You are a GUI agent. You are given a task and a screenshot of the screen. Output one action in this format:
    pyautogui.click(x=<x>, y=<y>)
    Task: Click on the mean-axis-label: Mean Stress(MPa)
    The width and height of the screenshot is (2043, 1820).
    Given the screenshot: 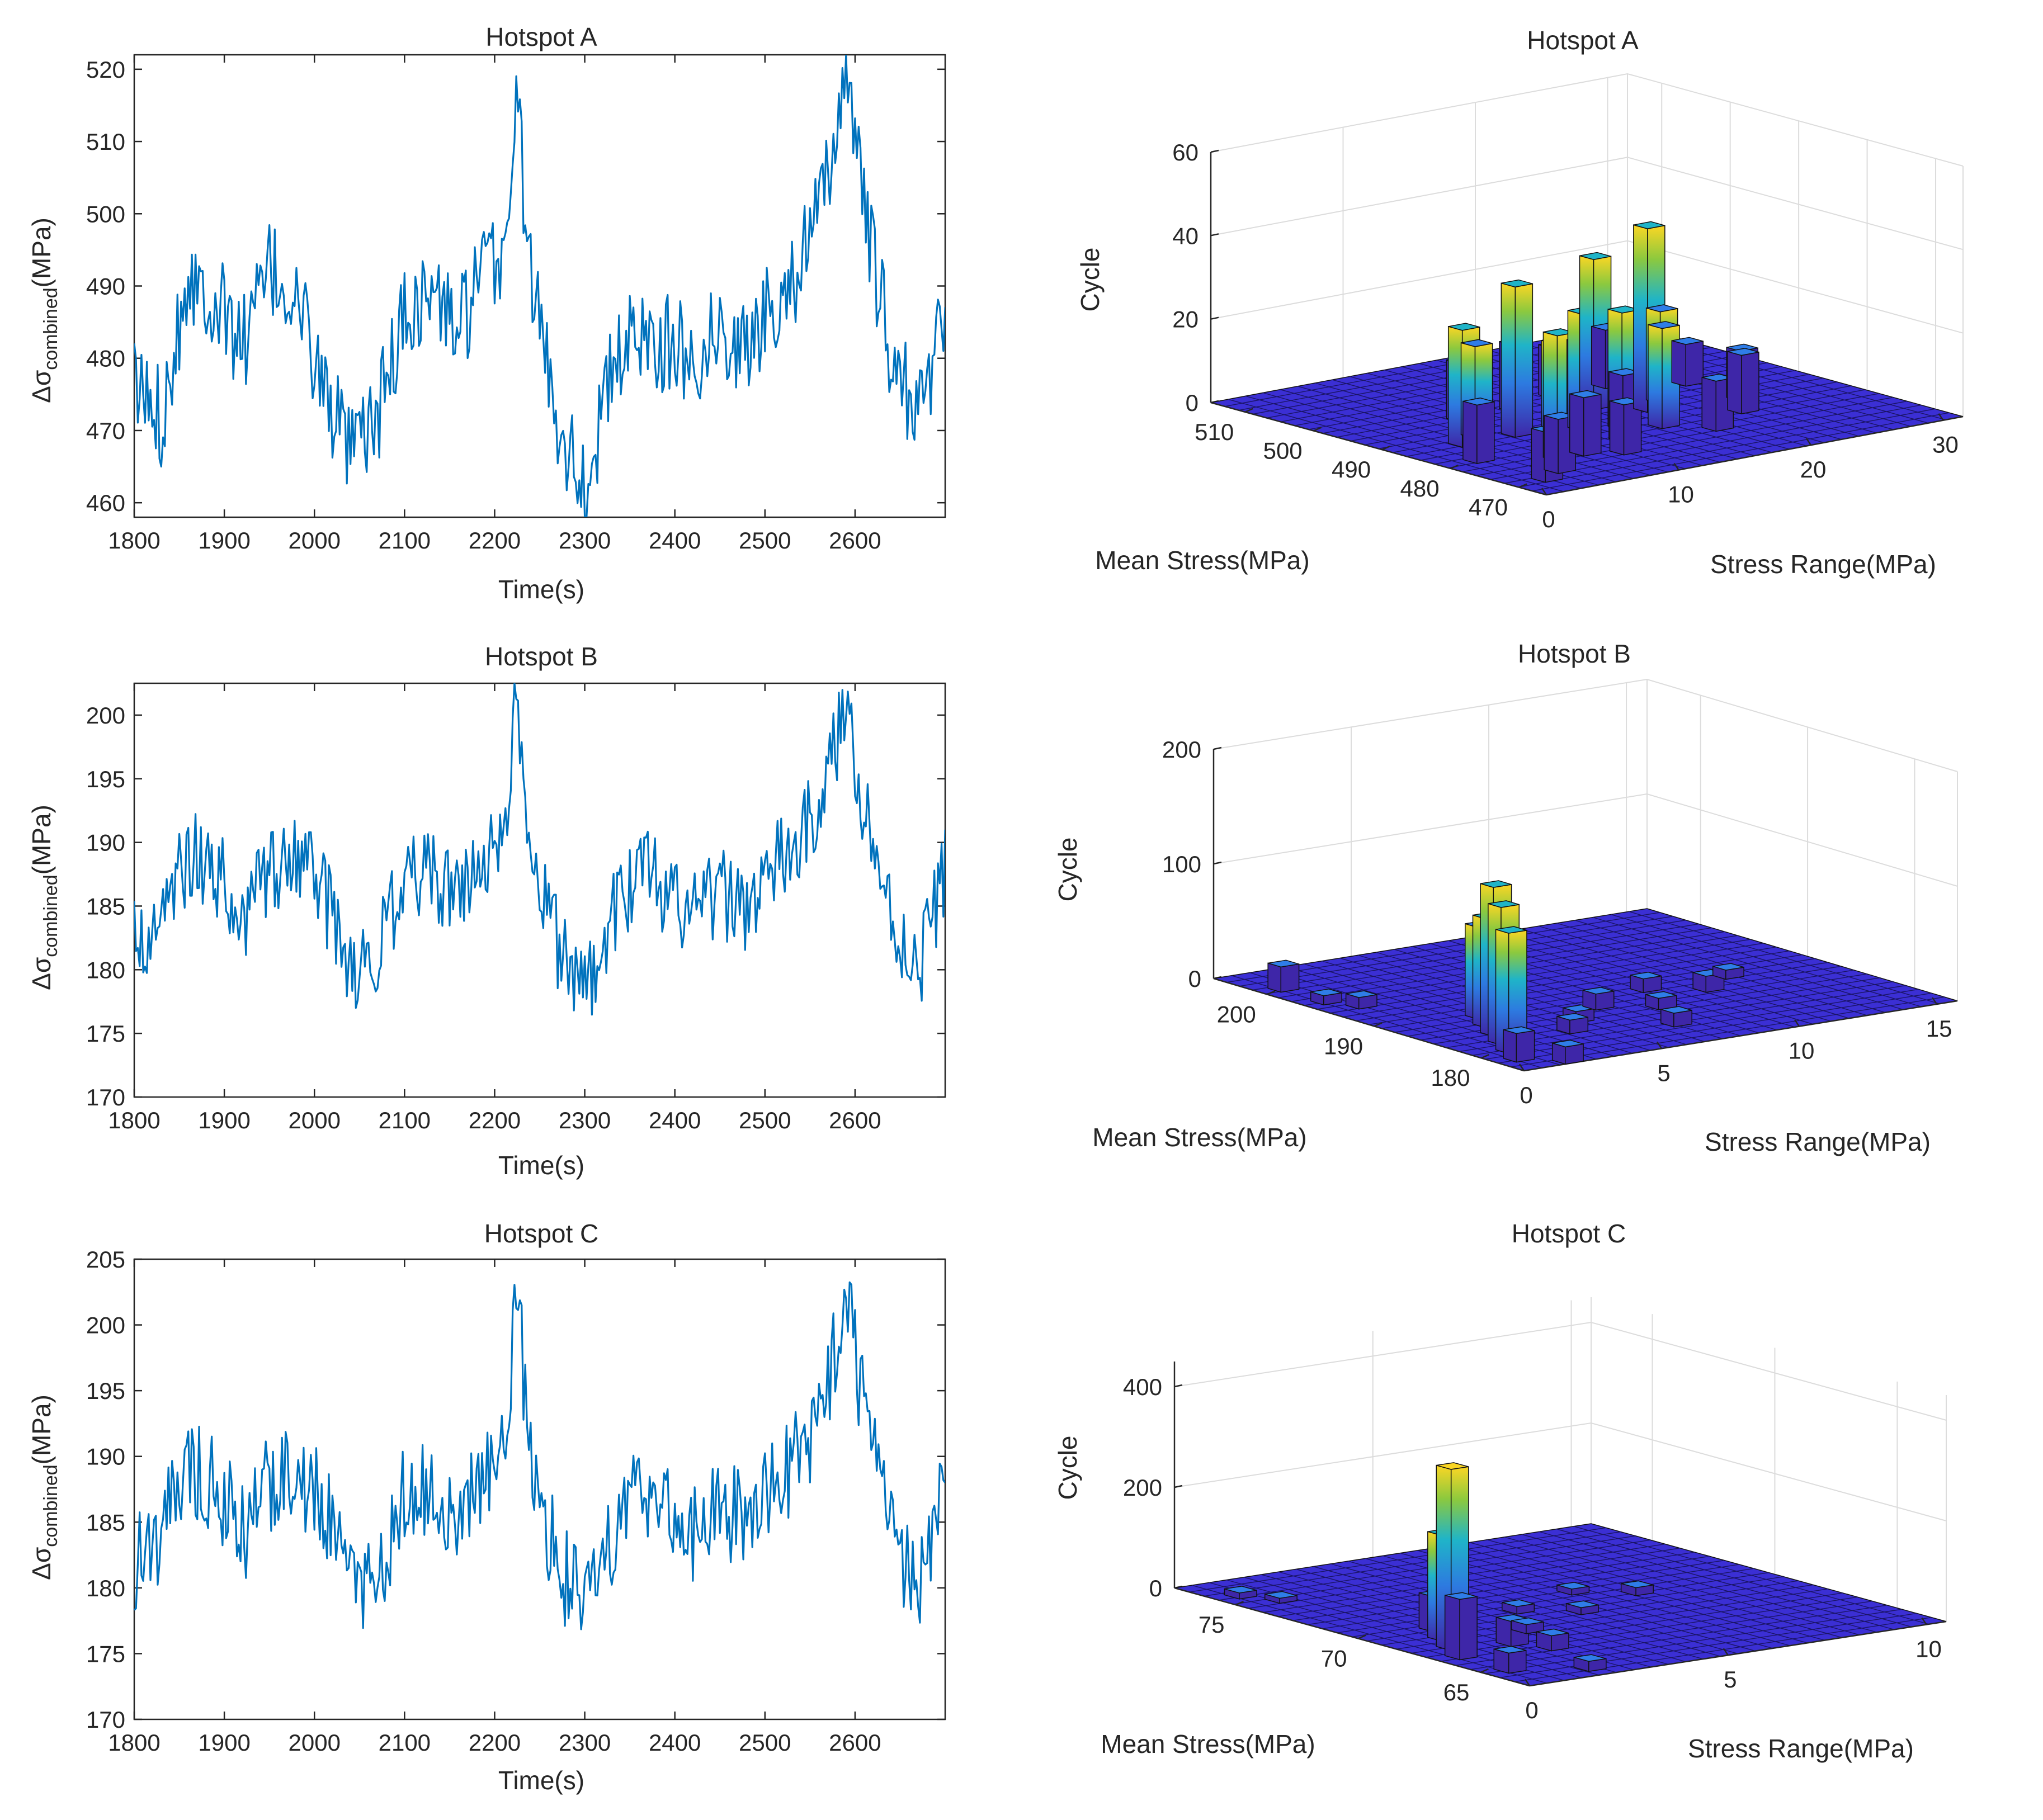 What is the action you would take?
    pyautogui.click(x=1199, y=1137)
    